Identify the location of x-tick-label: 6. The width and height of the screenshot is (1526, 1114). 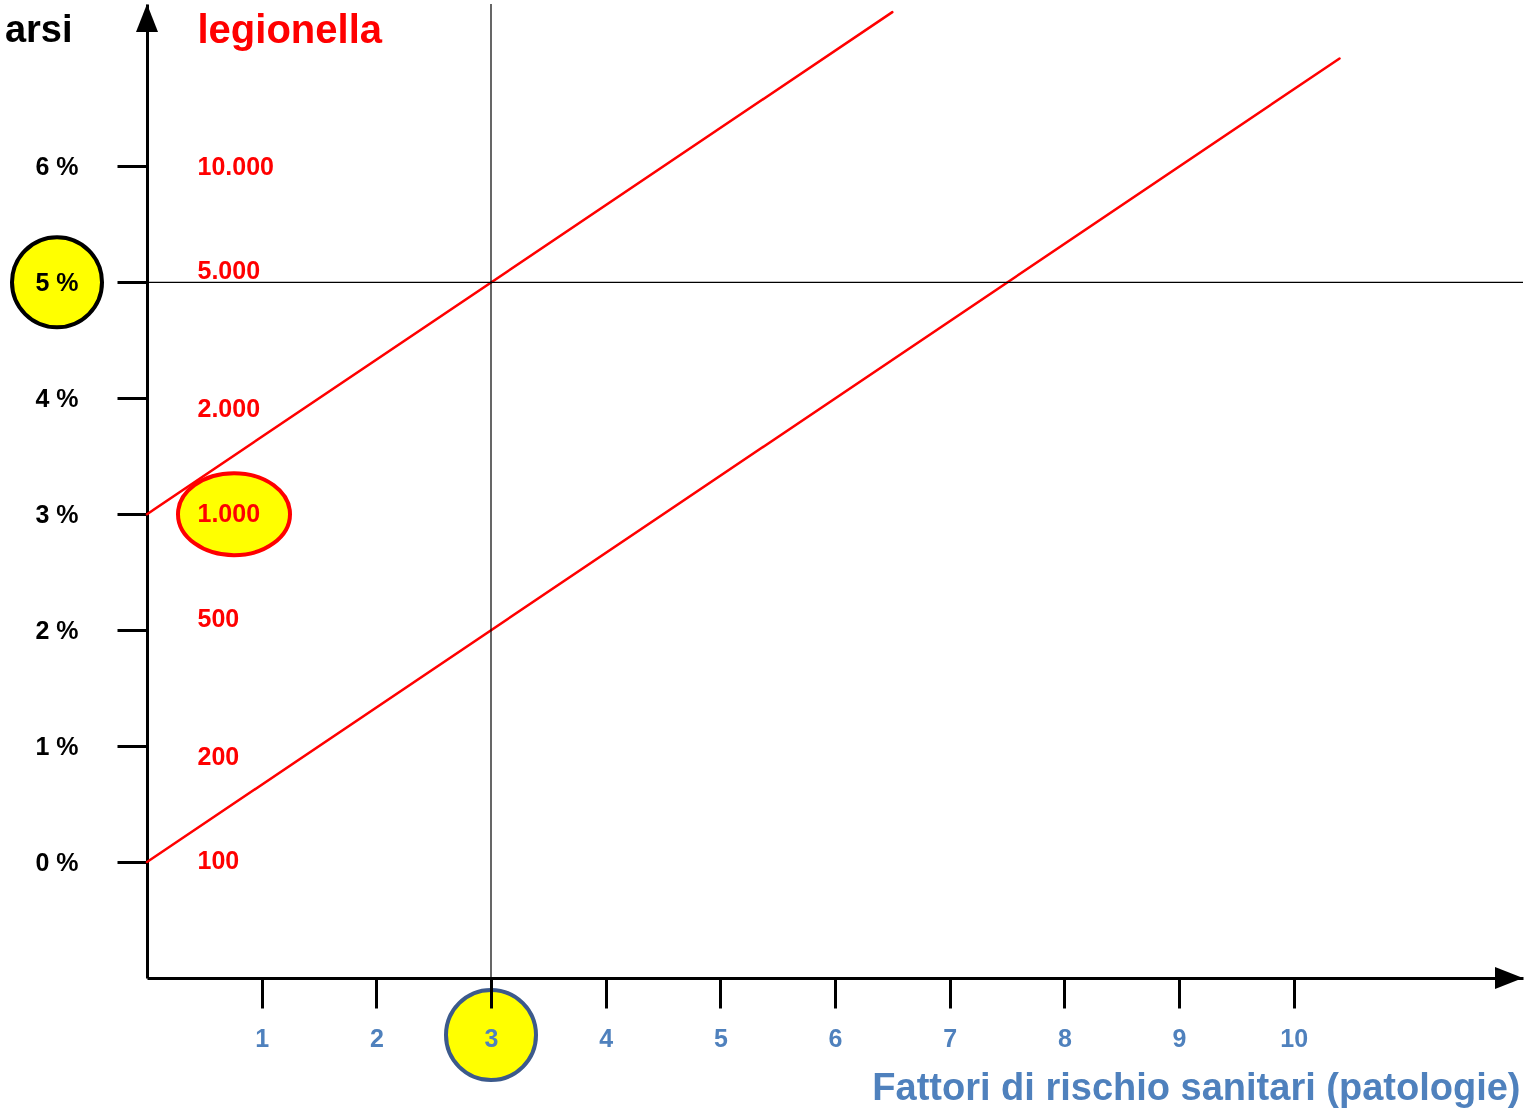
(835, 1037).